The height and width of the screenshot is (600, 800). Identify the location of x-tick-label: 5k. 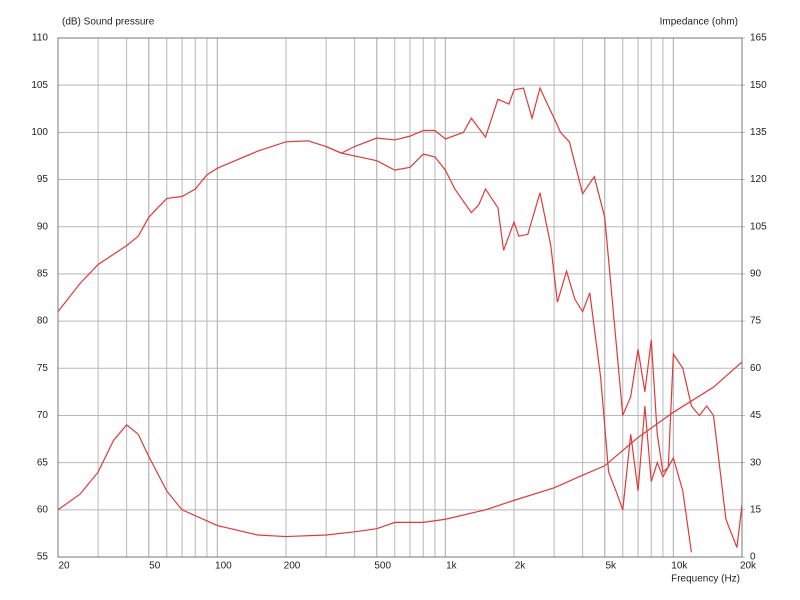
(611, 566).